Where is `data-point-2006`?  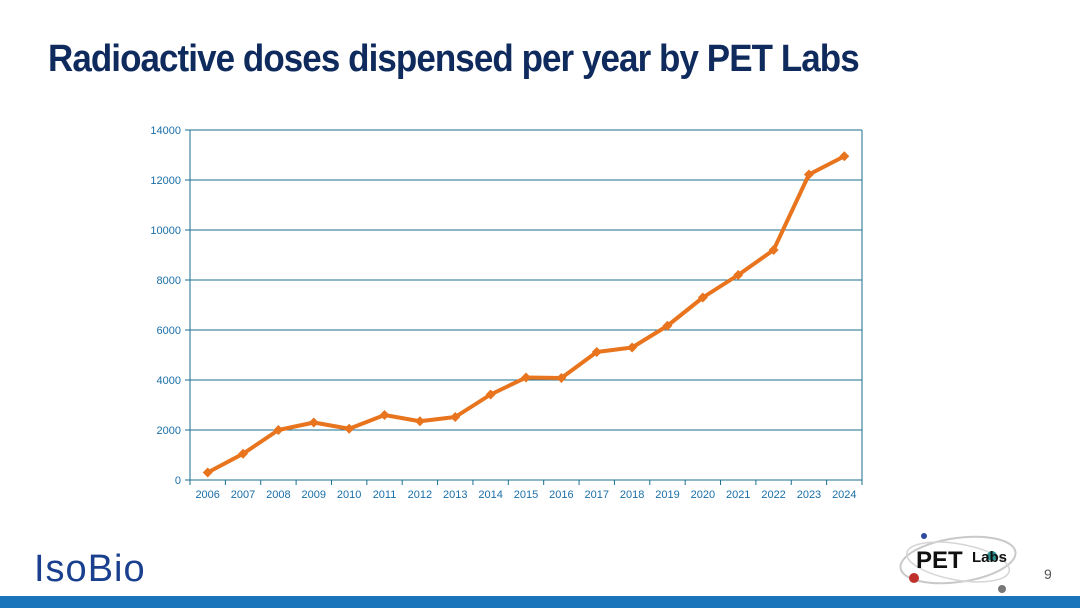
data-point-2006 is located at coordinates (207, 472).